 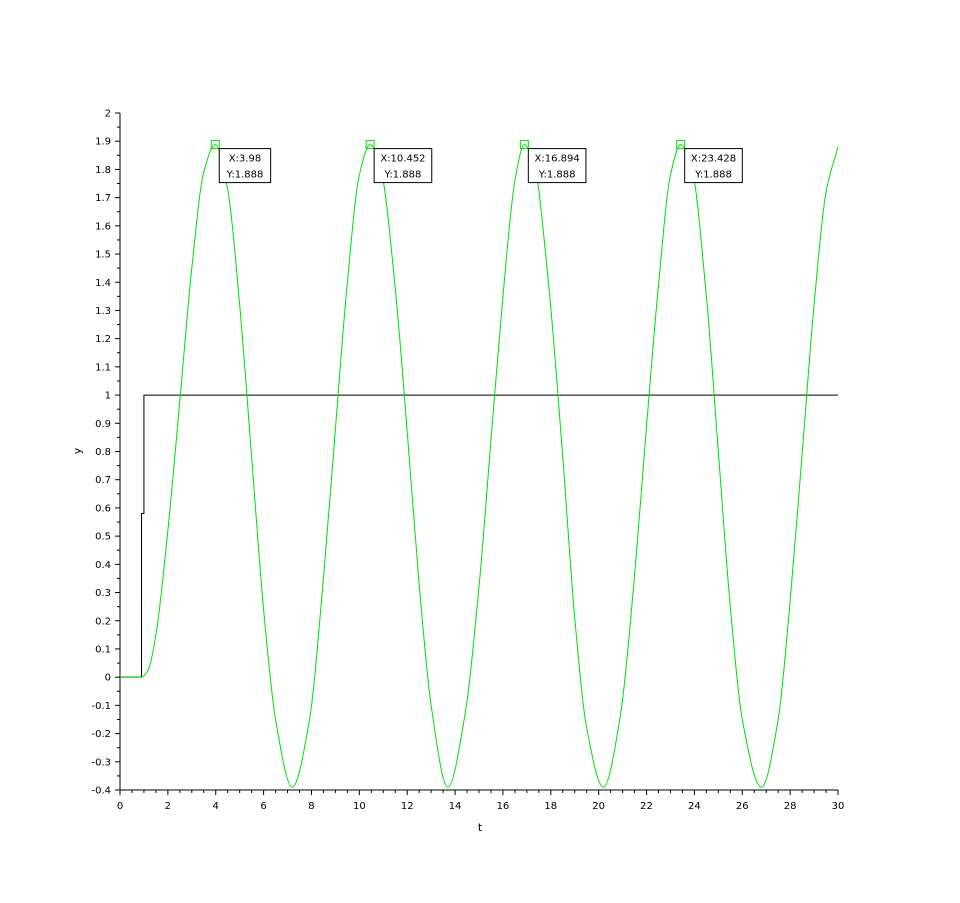 What do you see at coordinates (103, 480) in the screenshot?
I see `y-tick-label: 0.7` at bounding box center [103, 480].